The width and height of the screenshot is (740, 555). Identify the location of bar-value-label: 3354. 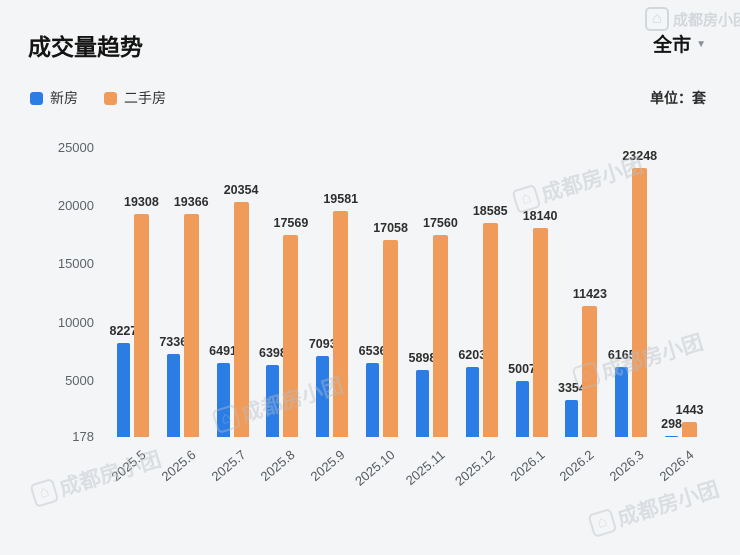
(572, 388).